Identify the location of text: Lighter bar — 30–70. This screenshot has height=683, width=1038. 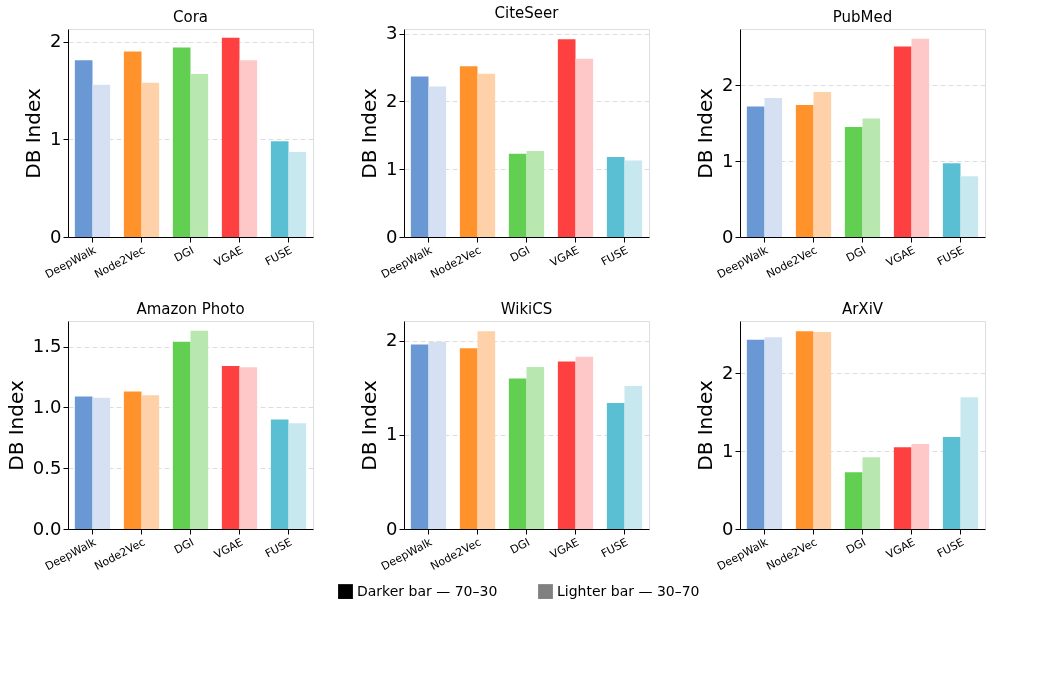
(628, 590).